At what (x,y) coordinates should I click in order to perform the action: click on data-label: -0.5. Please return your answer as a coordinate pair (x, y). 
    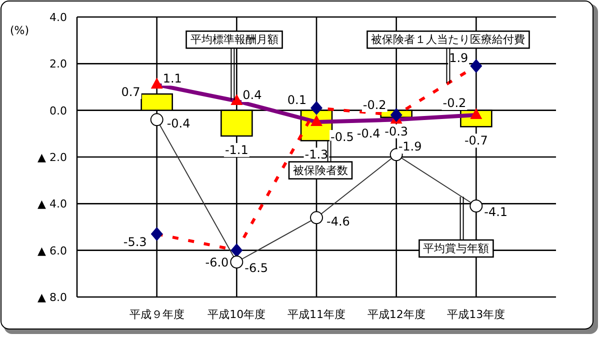
    Looking at the image, I should click on (342, 137).